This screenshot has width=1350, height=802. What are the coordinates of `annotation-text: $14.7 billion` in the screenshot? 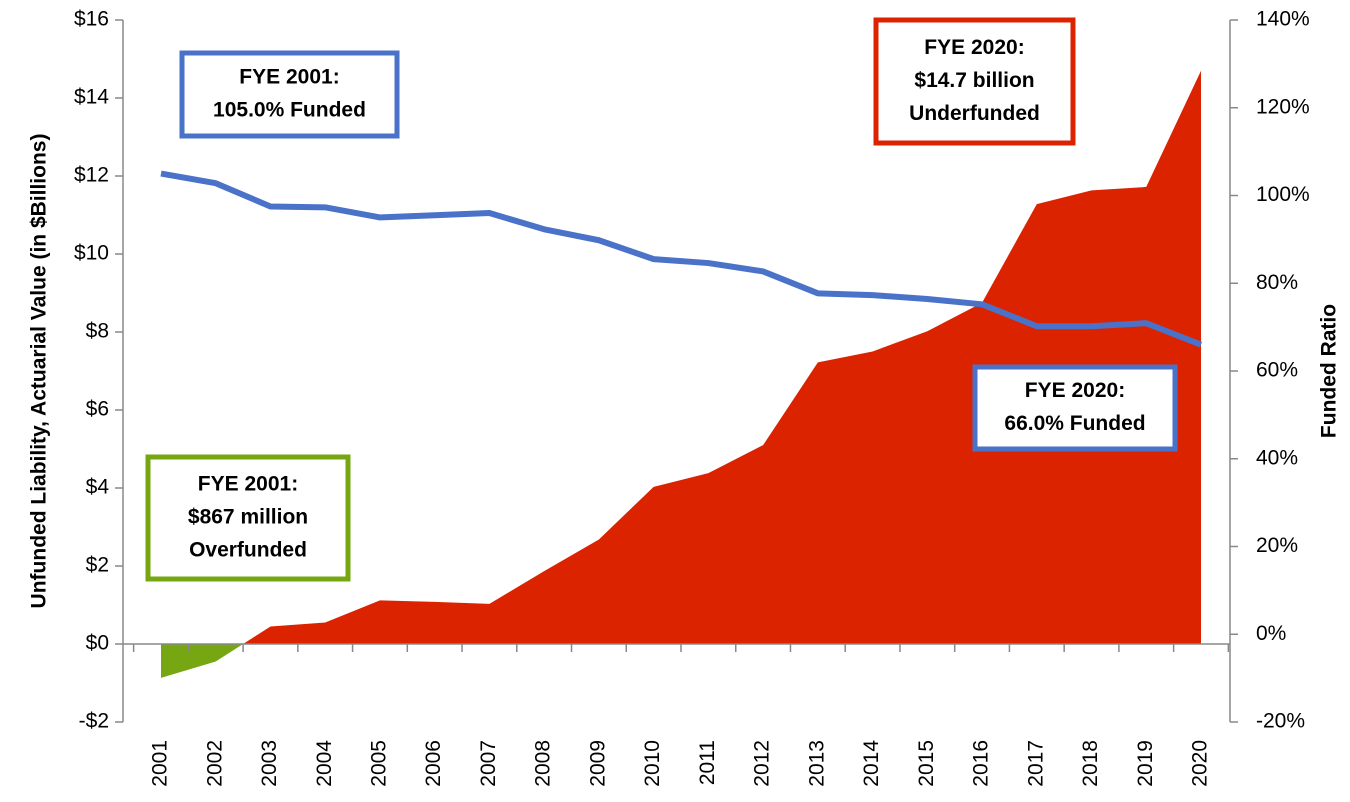 It's located at (974, 80).